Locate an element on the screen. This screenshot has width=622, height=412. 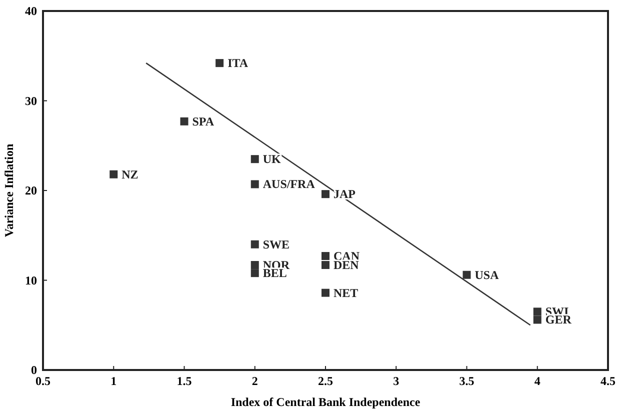
x-tick-label: 1 is located at coordinates (113, 381).